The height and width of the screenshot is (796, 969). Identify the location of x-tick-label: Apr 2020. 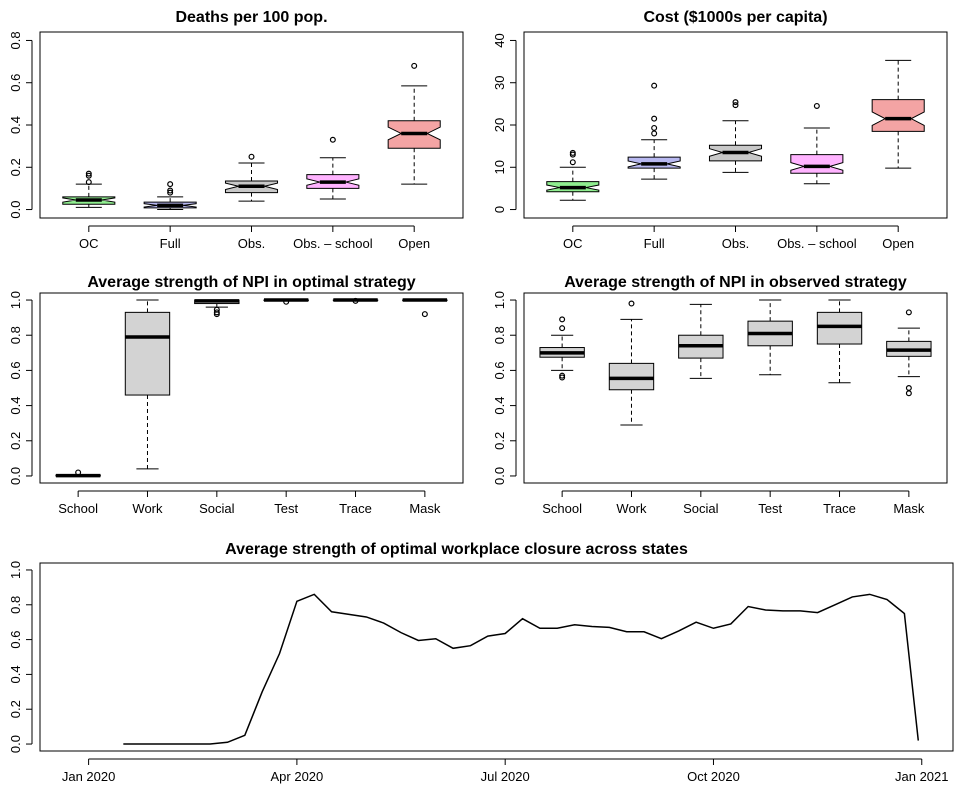
(297, 776).